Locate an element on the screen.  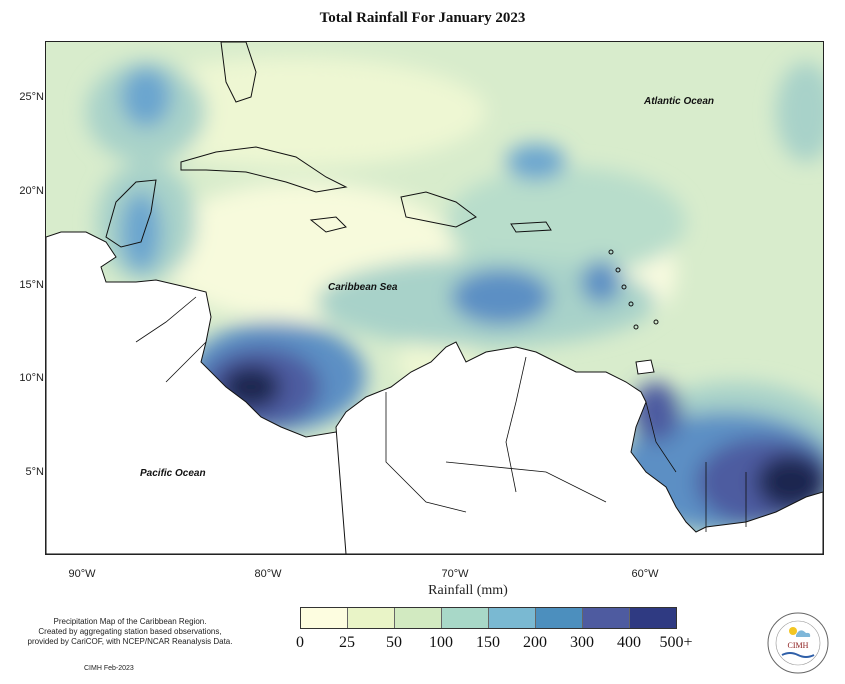
legend-colorbar is located at coordinates (488, 618).